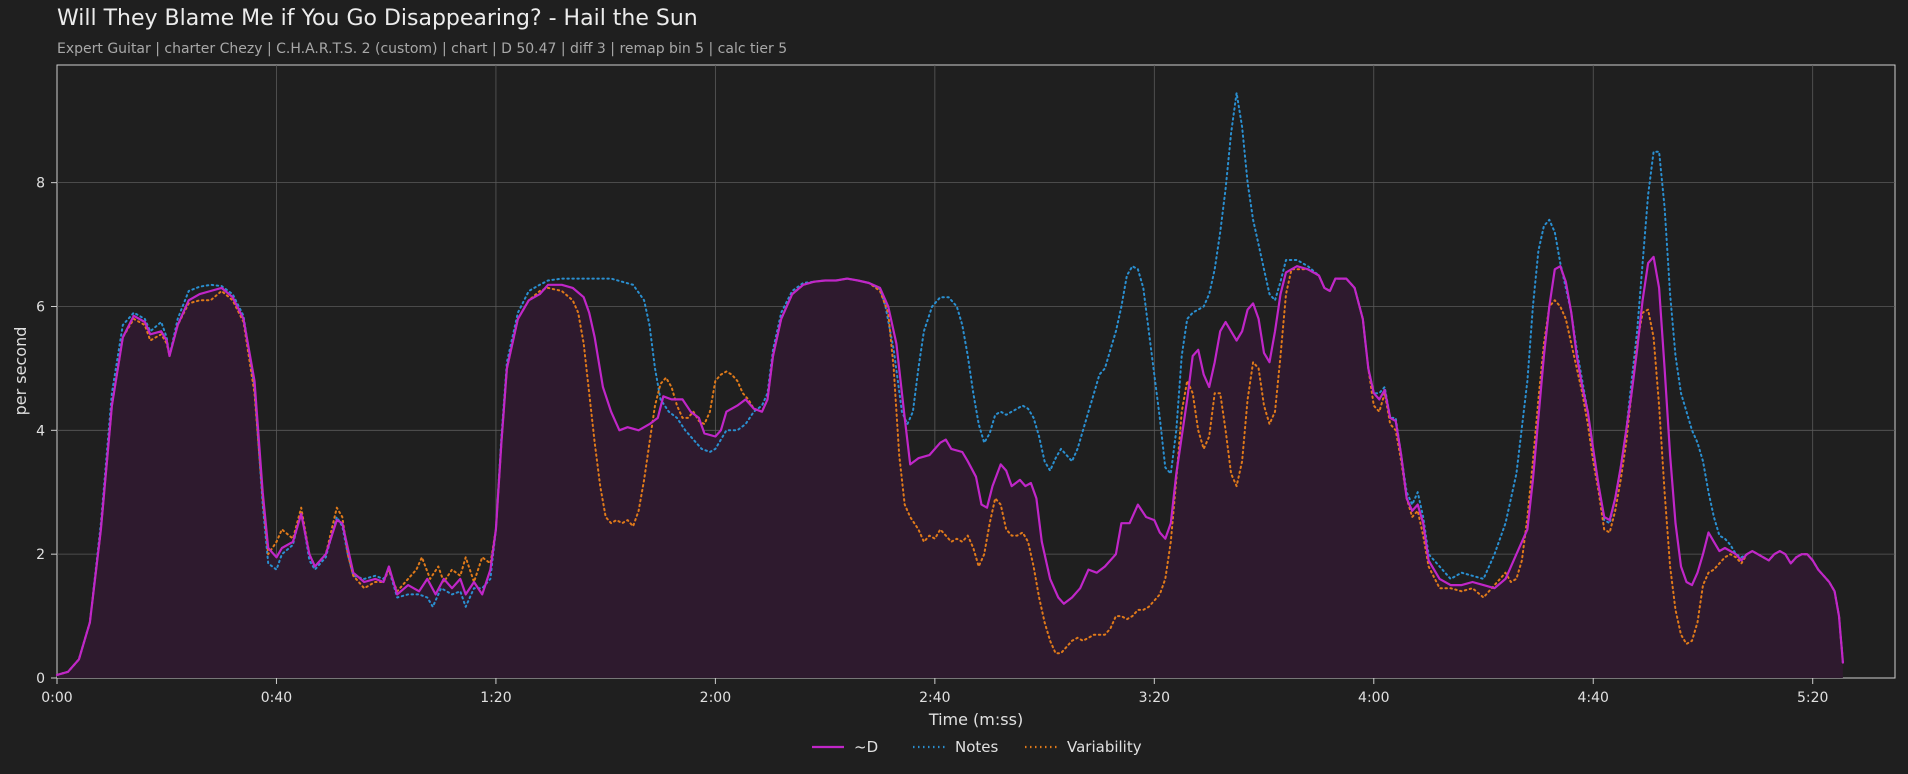 Image resolution: width=1908 pixels, height=774 pixels. Describe the element at coordinates (866, 747) in the screenshot. I see `legend-label: ~D` at that location.